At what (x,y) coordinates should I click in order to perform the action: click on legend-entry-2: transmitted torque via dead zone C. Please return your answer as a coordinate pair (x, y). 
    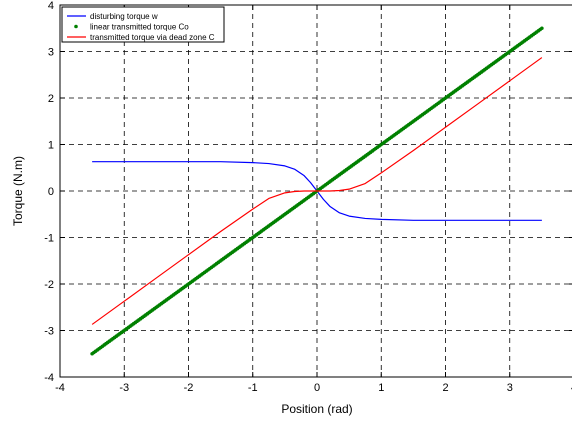
    Looking at the image, I should click on (141, 37).